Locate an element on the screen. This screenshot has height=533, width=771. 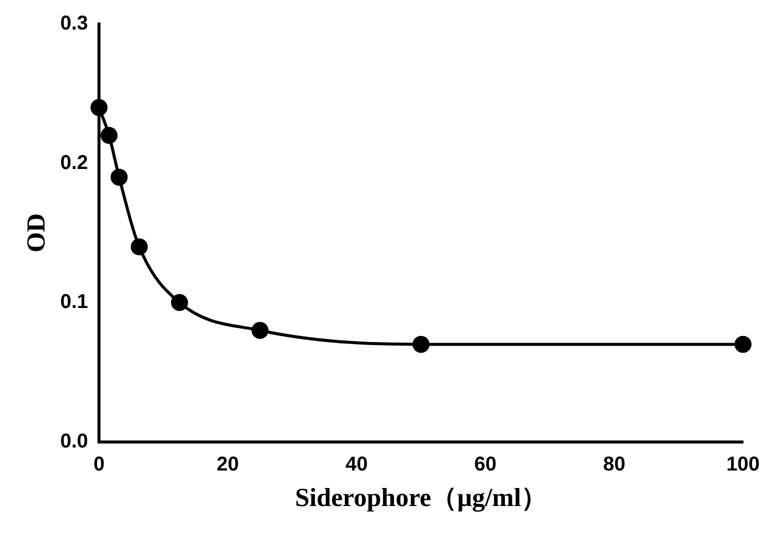
x-axis-title: Siderophore（μg/ml） is located at coordinates (421, 497).